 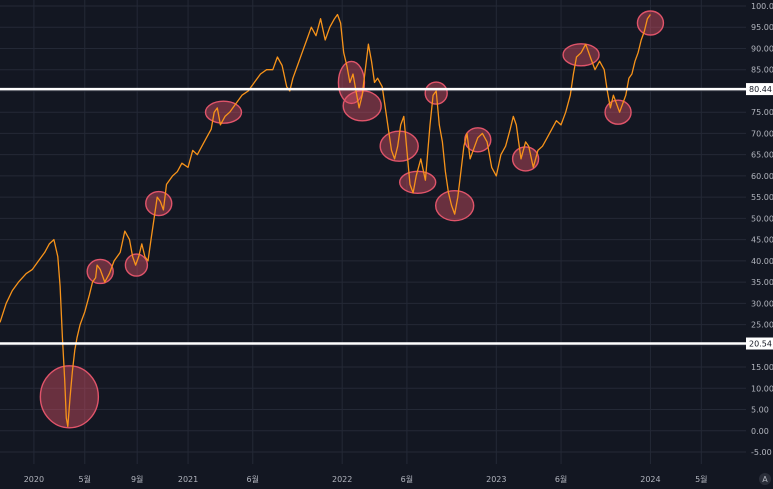 I want to click on level-price-label: 80.44, so click(x=760, y=89).